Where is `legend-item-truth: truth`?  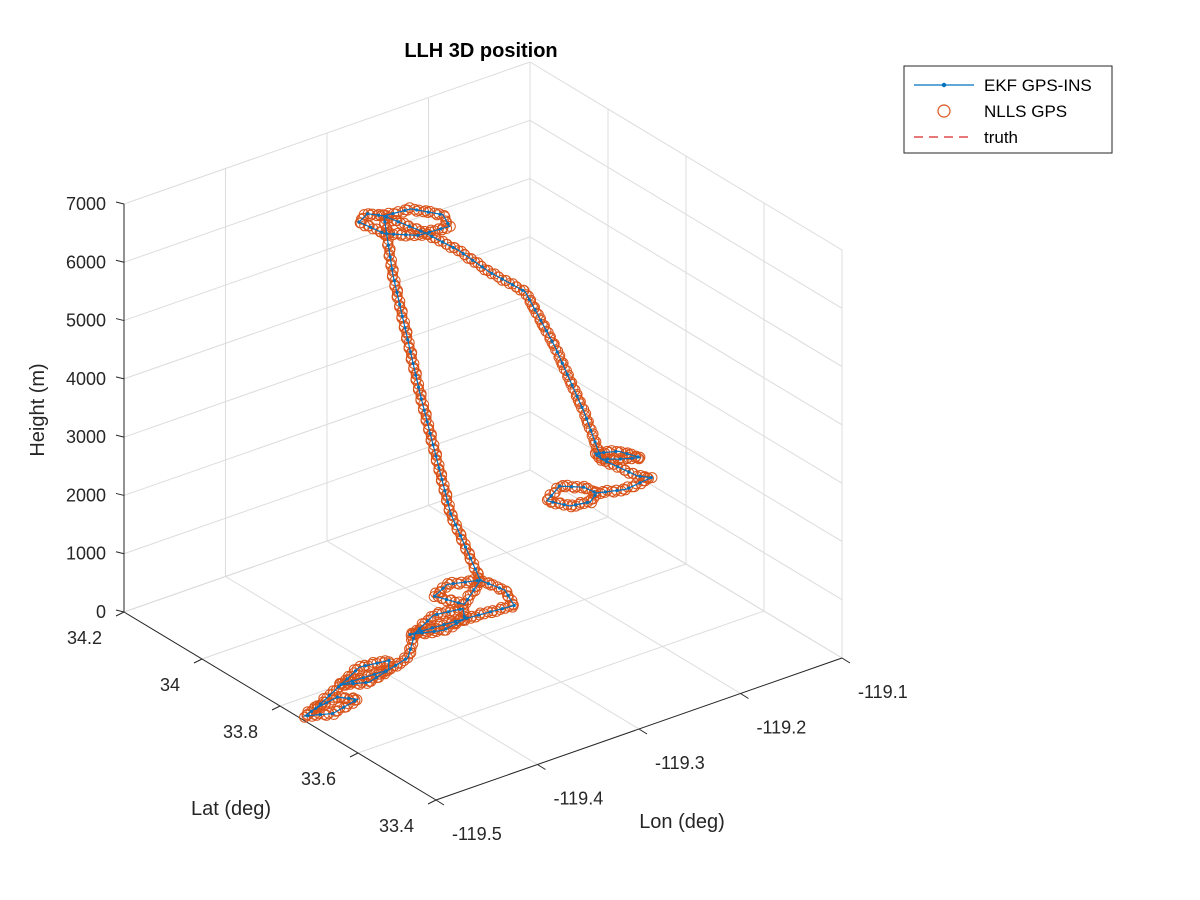 legend-item-truth: truth is located at coordinates (966, 137).